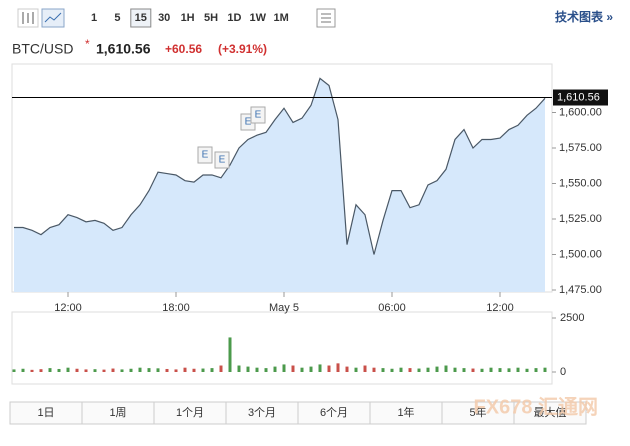  What do you see at coordinates (53, 18) in the screenshot?
I see `line-icon` at bounding box center [53, 18].